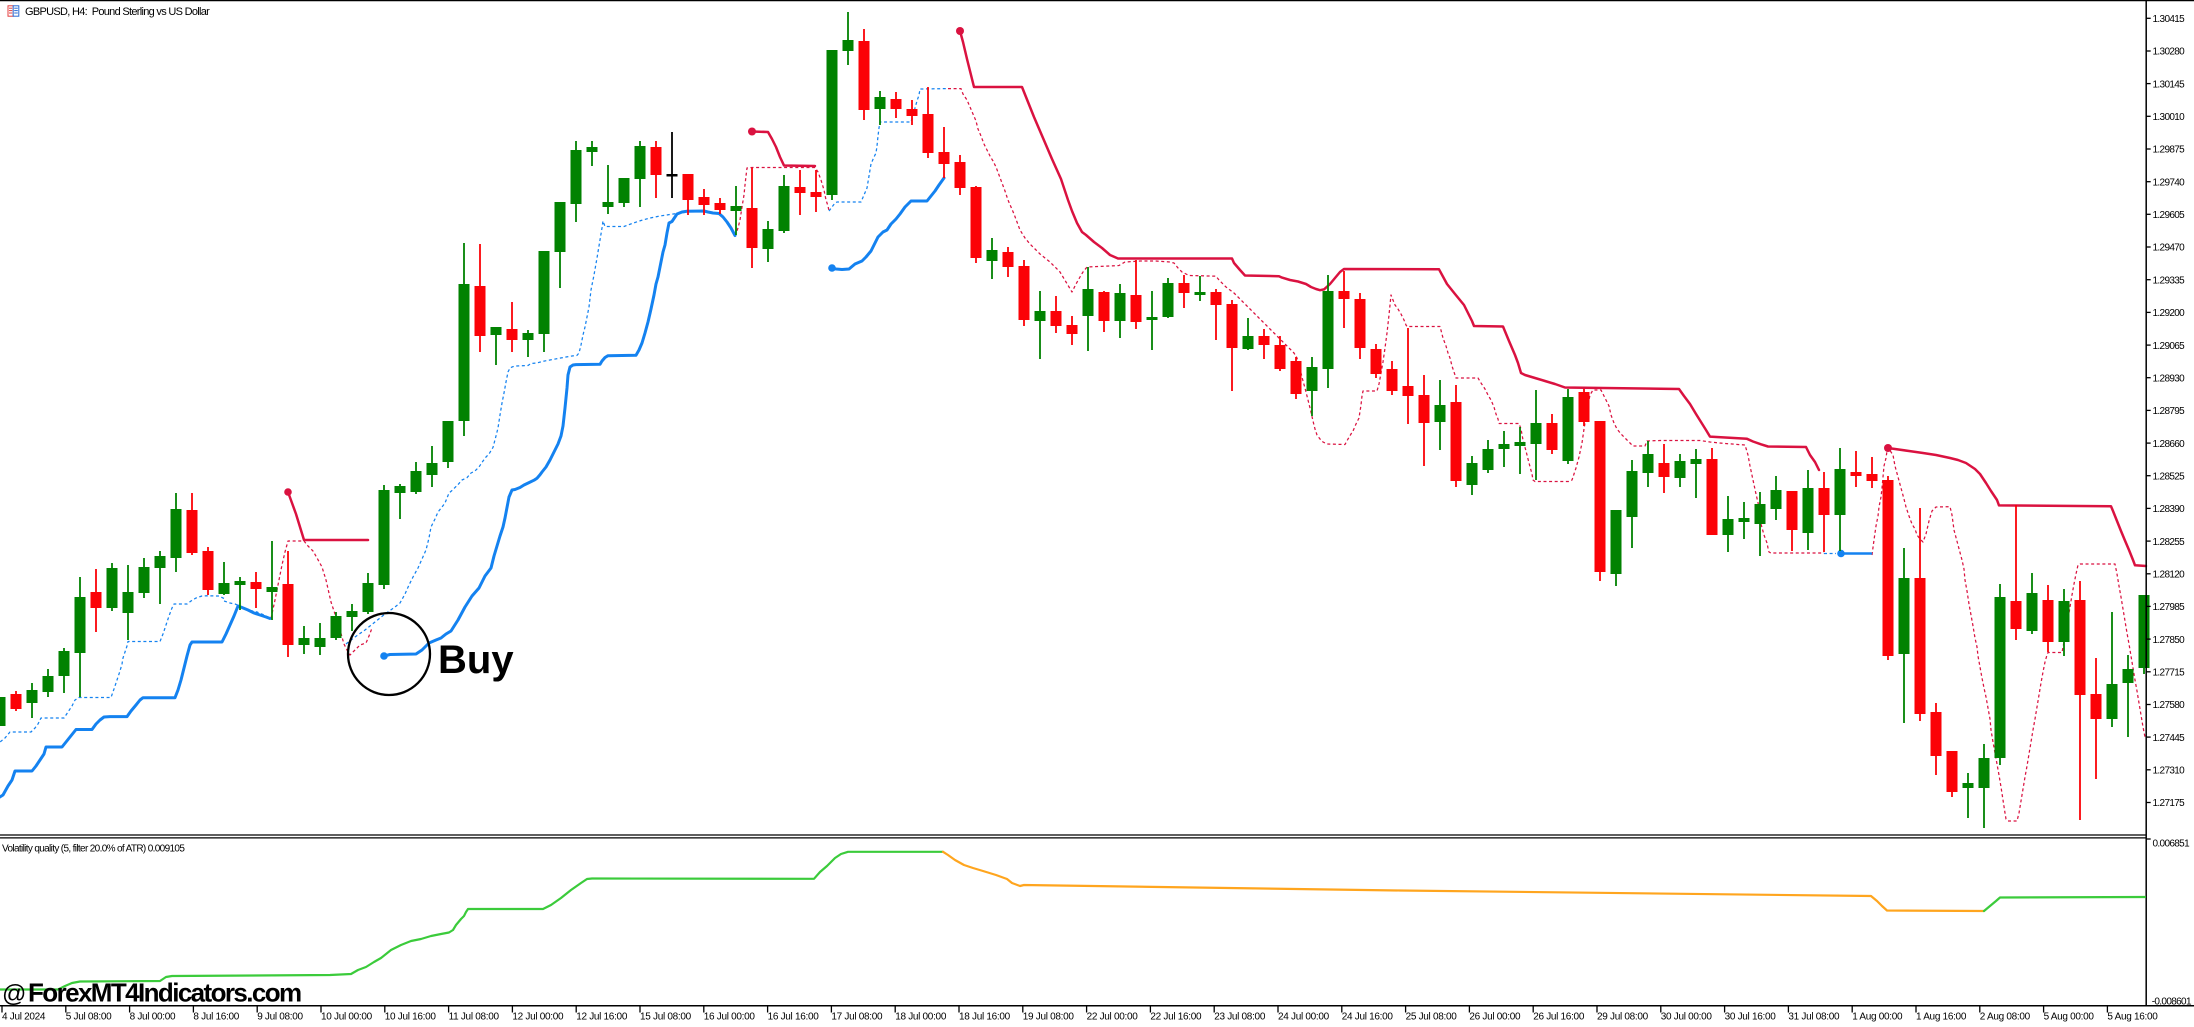 Image resolution: width=2194 pixels, height=1027 pixels. Describe the element at coordinates (602, 1016) in the screenshot. I see `svg-text: 12 Jul 16:00` at that location.